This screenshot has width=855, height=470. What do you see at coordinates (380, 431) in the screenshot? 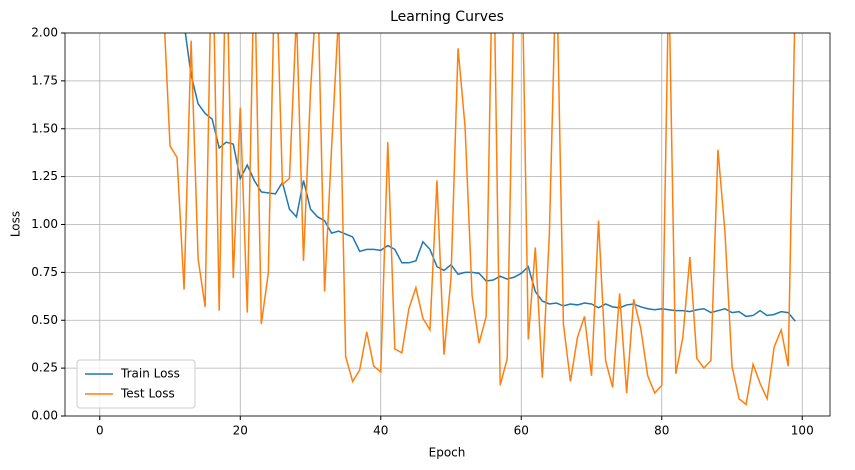
I see `x-tick-label: 40` at bounding box center [380, 431].